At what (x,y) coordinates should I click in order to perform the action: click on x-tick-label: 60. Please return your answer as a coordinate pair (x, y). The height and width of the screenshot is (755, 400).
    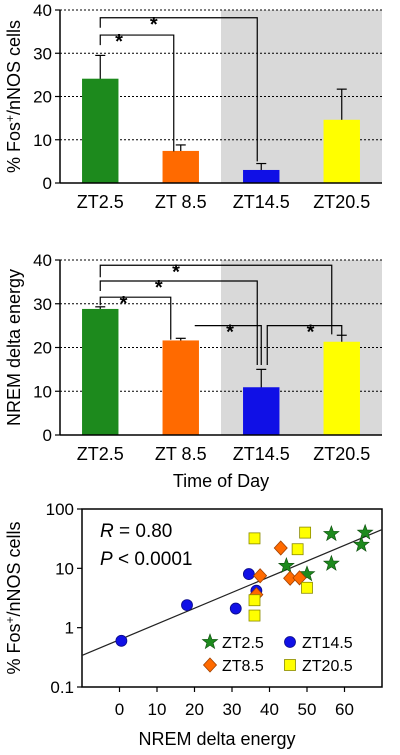
    Looking at the image, I should click on (344, 709).